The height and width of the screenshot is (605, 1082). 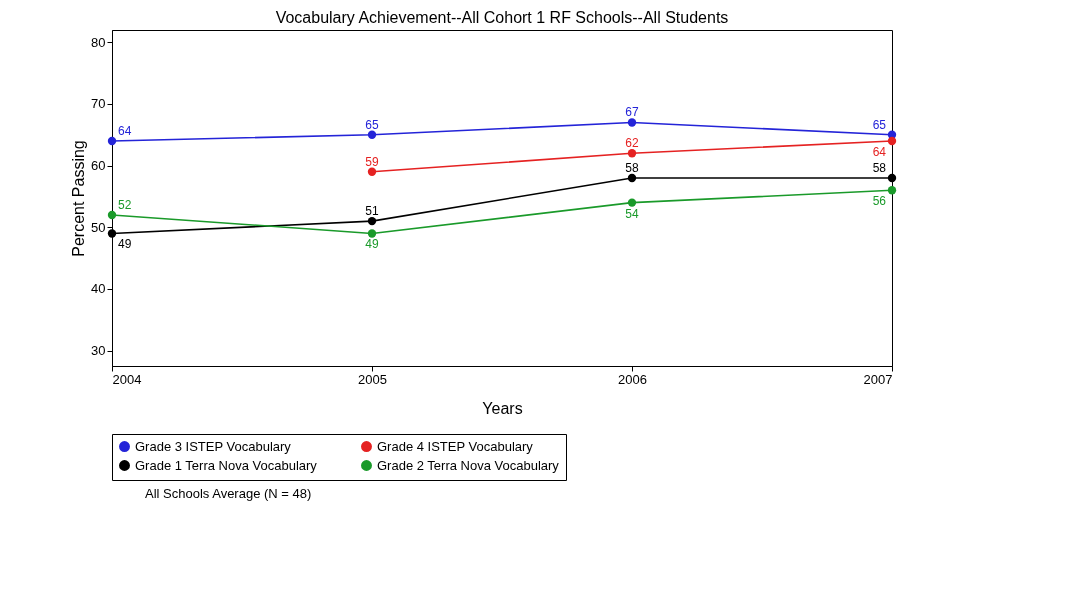 I want to click on x-axis-title: Years, so click(x=502, y=408).